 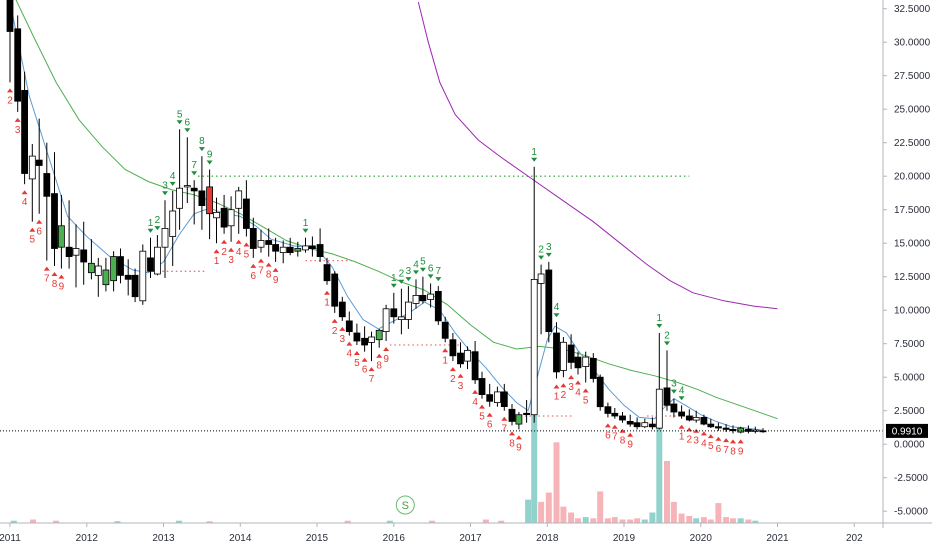 I want to click on price-tick-label: 2.5000, so click(x=909, y=411).